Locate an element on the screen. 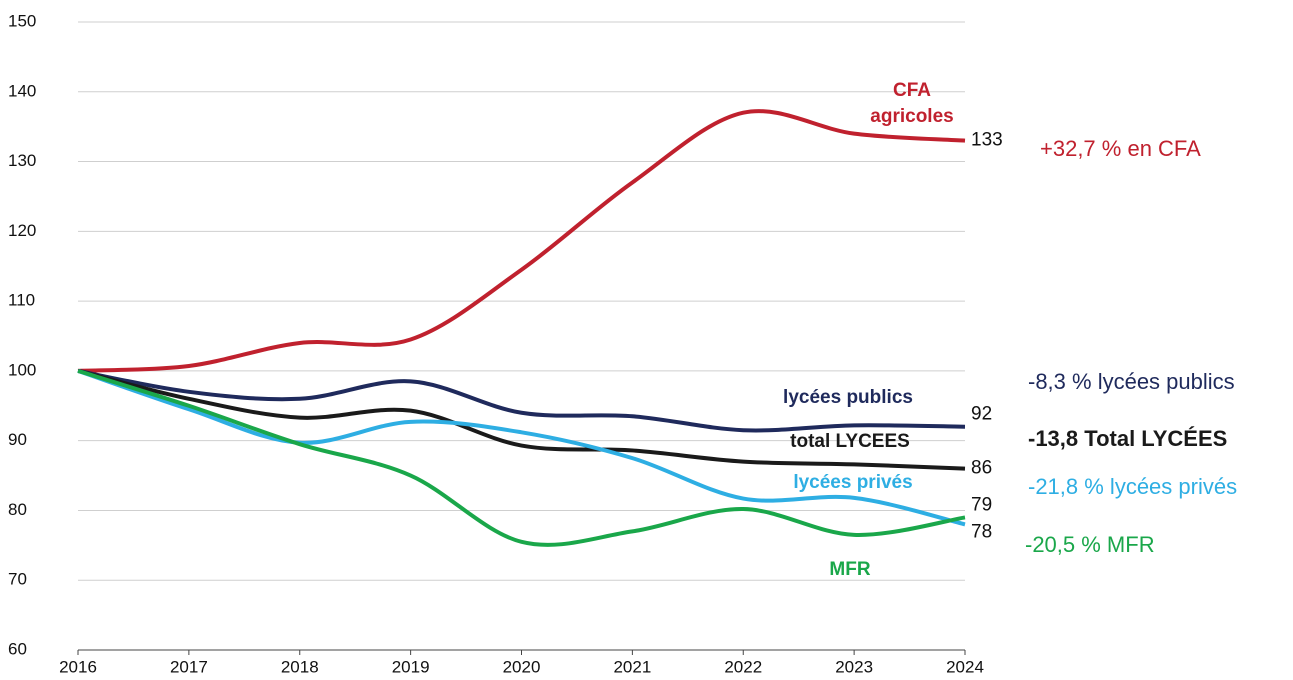 The height and width of the screenshot is (680, 1293). x-tick-label: 2016 is located at coordinates (78, 666).